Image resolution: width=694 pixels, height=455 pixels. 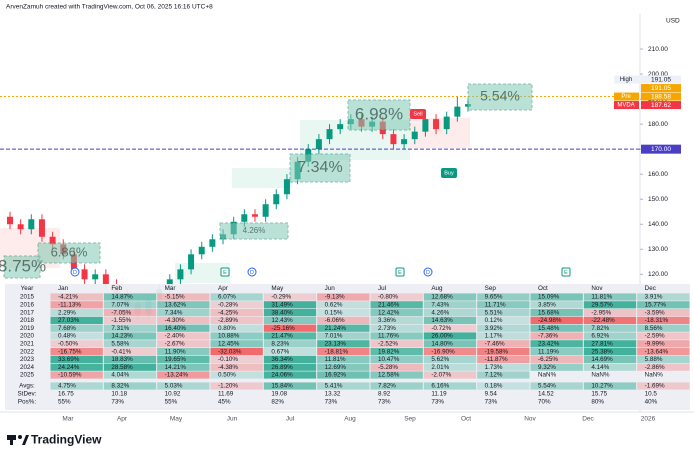 I want to click on table-cell: 15.48%, so click(x=549, y=328).